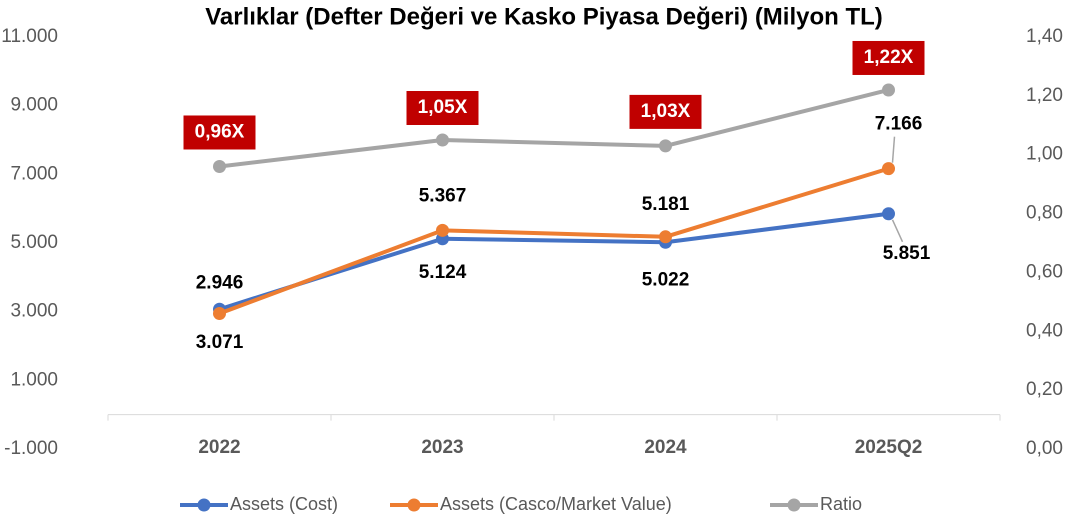  What do you see at coordinates (907, 253) in the screenshot?
I see `data-label: 5.851` at bounding box center [907, 253].